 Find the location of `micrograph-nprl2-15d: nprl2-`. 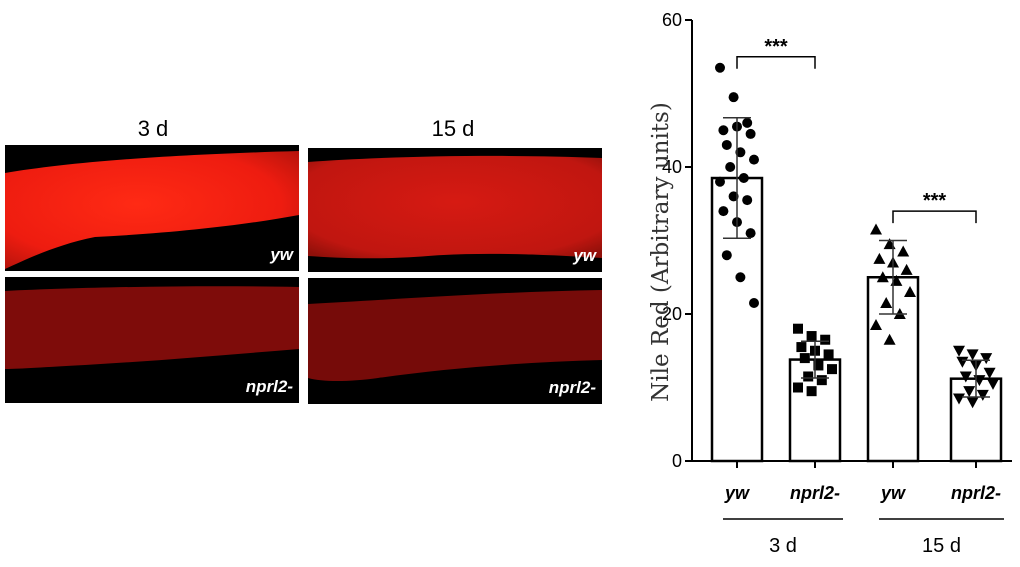

micrograph-nprl2-15d: nprl2- is located at coordinates (455, 341).